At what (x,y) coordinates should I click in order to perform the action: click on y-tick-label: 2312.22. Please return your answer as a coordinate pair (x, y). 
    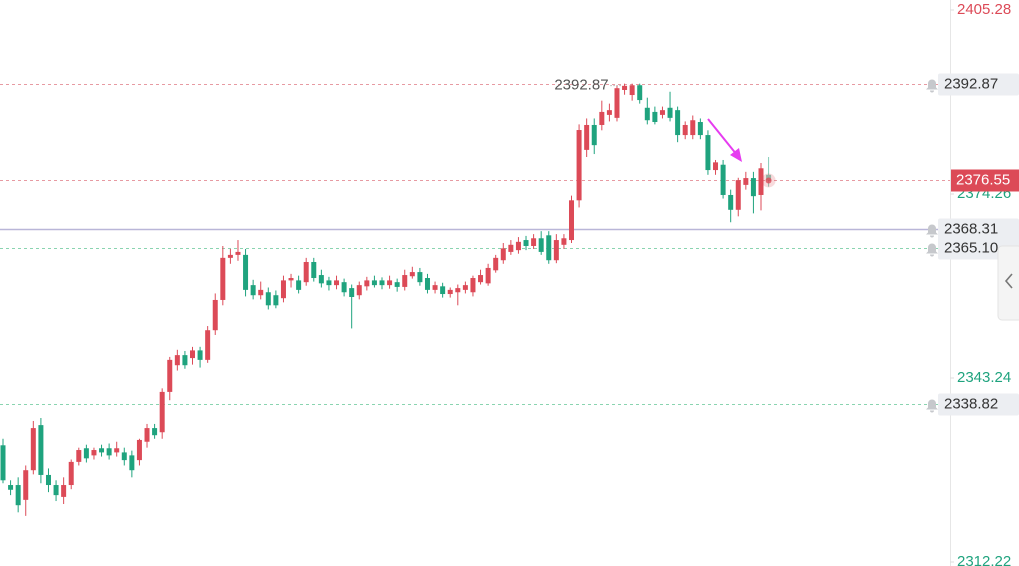
    Looking at the image, I should click on (984, 559).